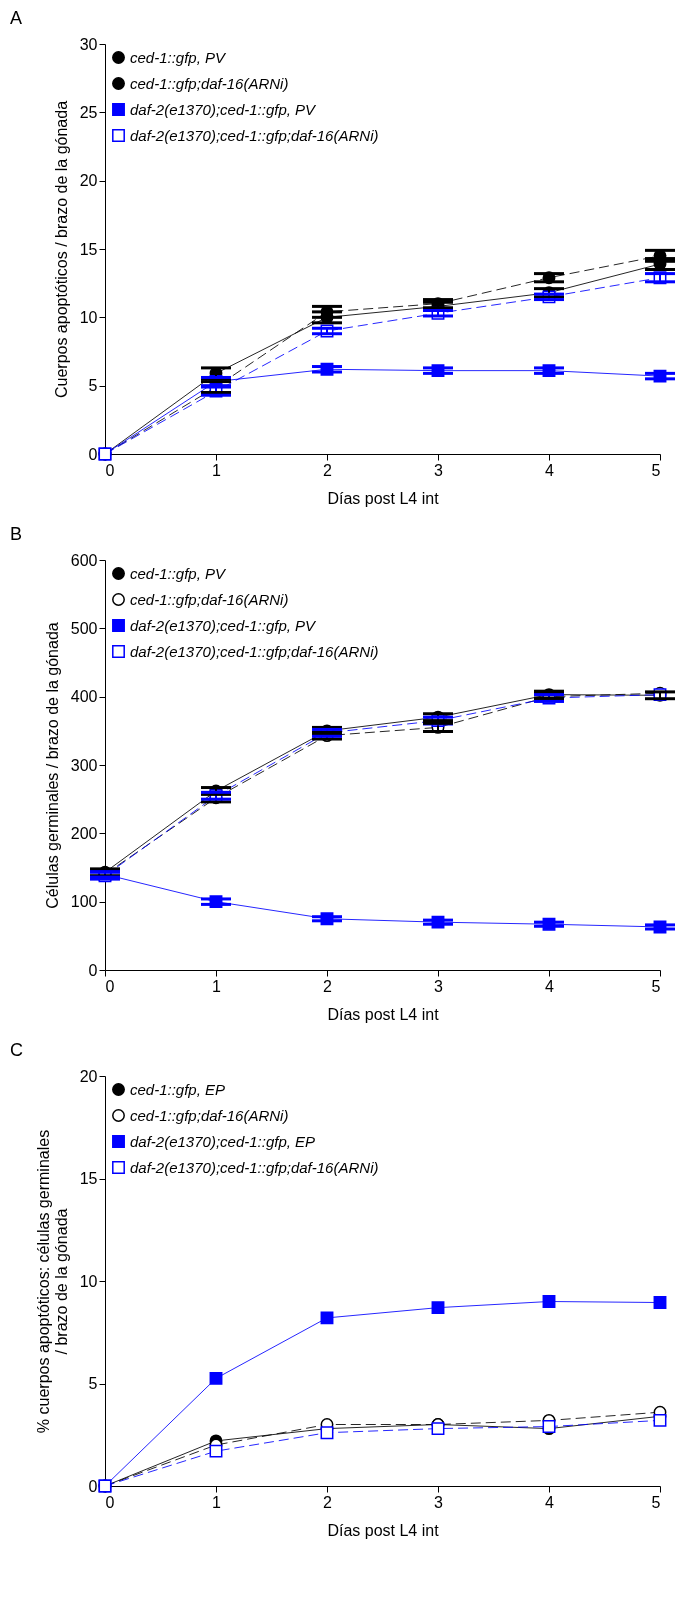 The height and width of the screenshot is (1600, 686). What do you see at coordinates (61, 249) in the screenshot?
I see `y-axis-title: Cuerpos apoptóticos / brazo de la gónada` at bounding box center [61, 249].